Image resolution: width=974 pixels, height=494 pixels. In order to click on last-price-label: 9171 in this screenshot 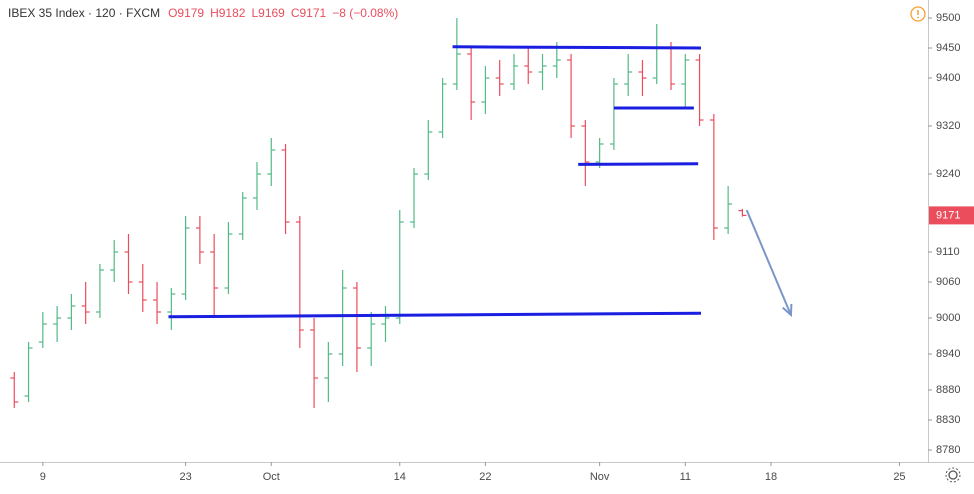, I will do `click(948, 215)`.